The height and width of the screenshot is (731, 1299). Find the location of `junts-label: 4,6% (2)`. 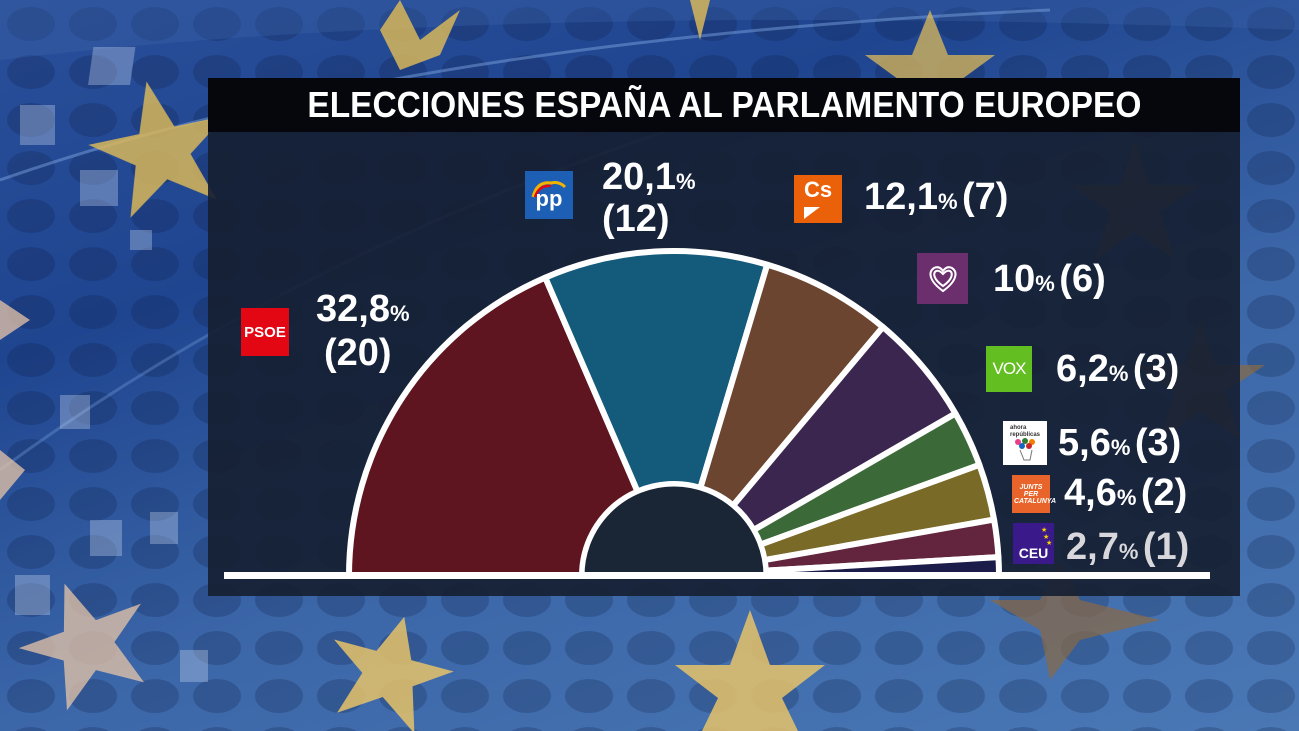

junts-label: 4,6% (2) is located at coordinates (1126, 493).